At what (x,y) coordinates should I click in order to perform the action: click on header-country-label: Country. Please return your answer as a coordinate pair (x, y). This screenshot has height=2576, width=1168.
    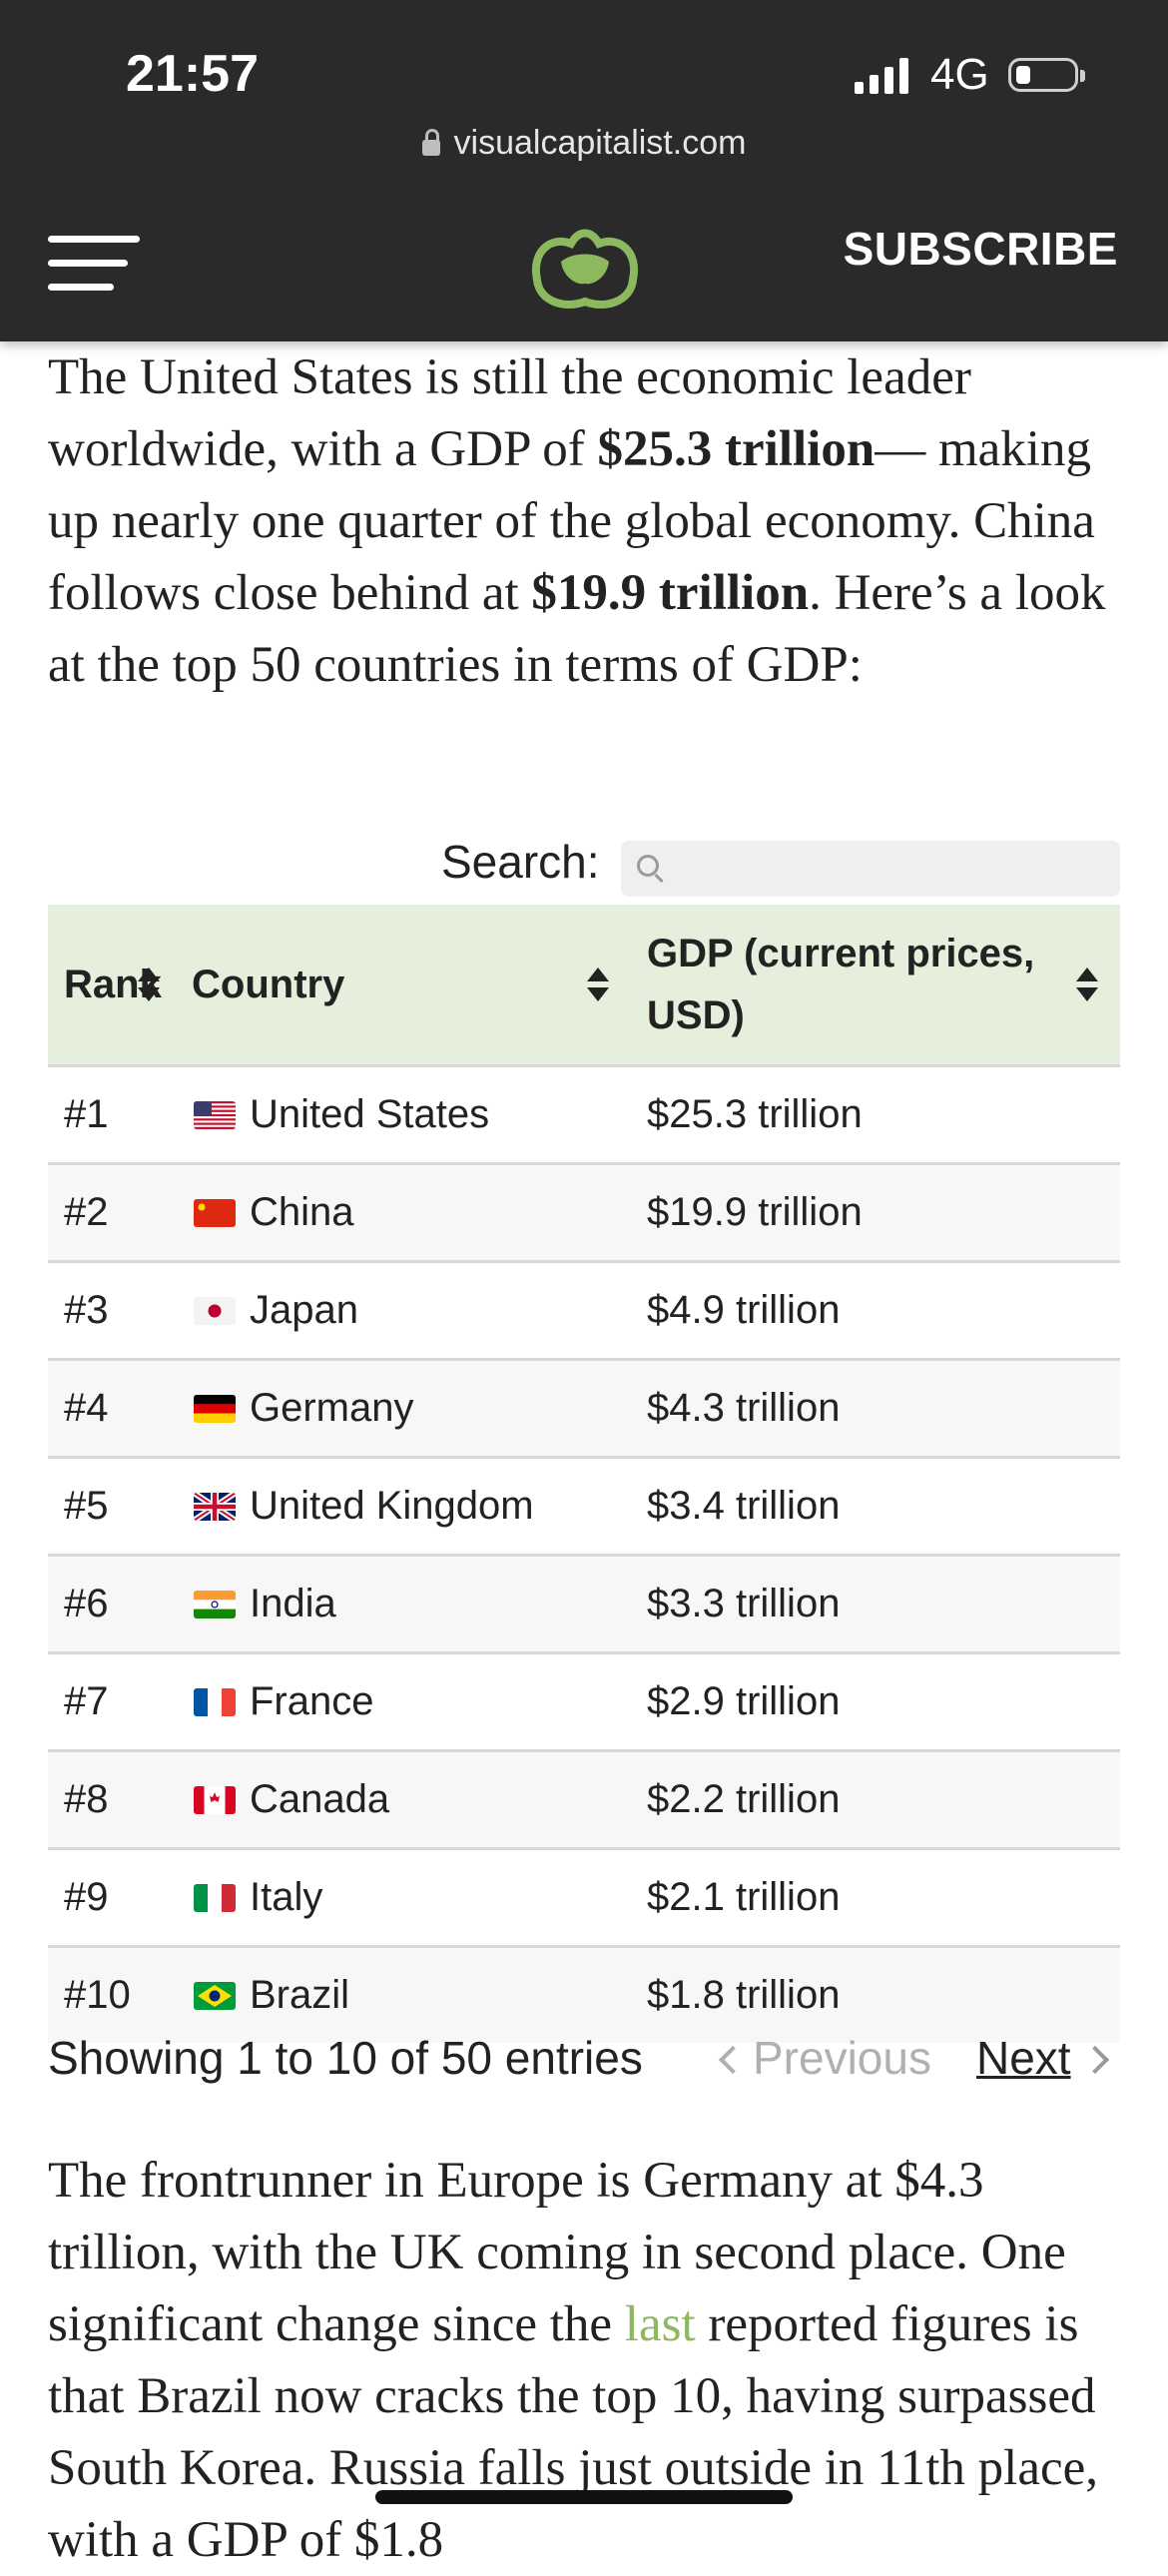
    Looking at the image, I should click on (268, 984).